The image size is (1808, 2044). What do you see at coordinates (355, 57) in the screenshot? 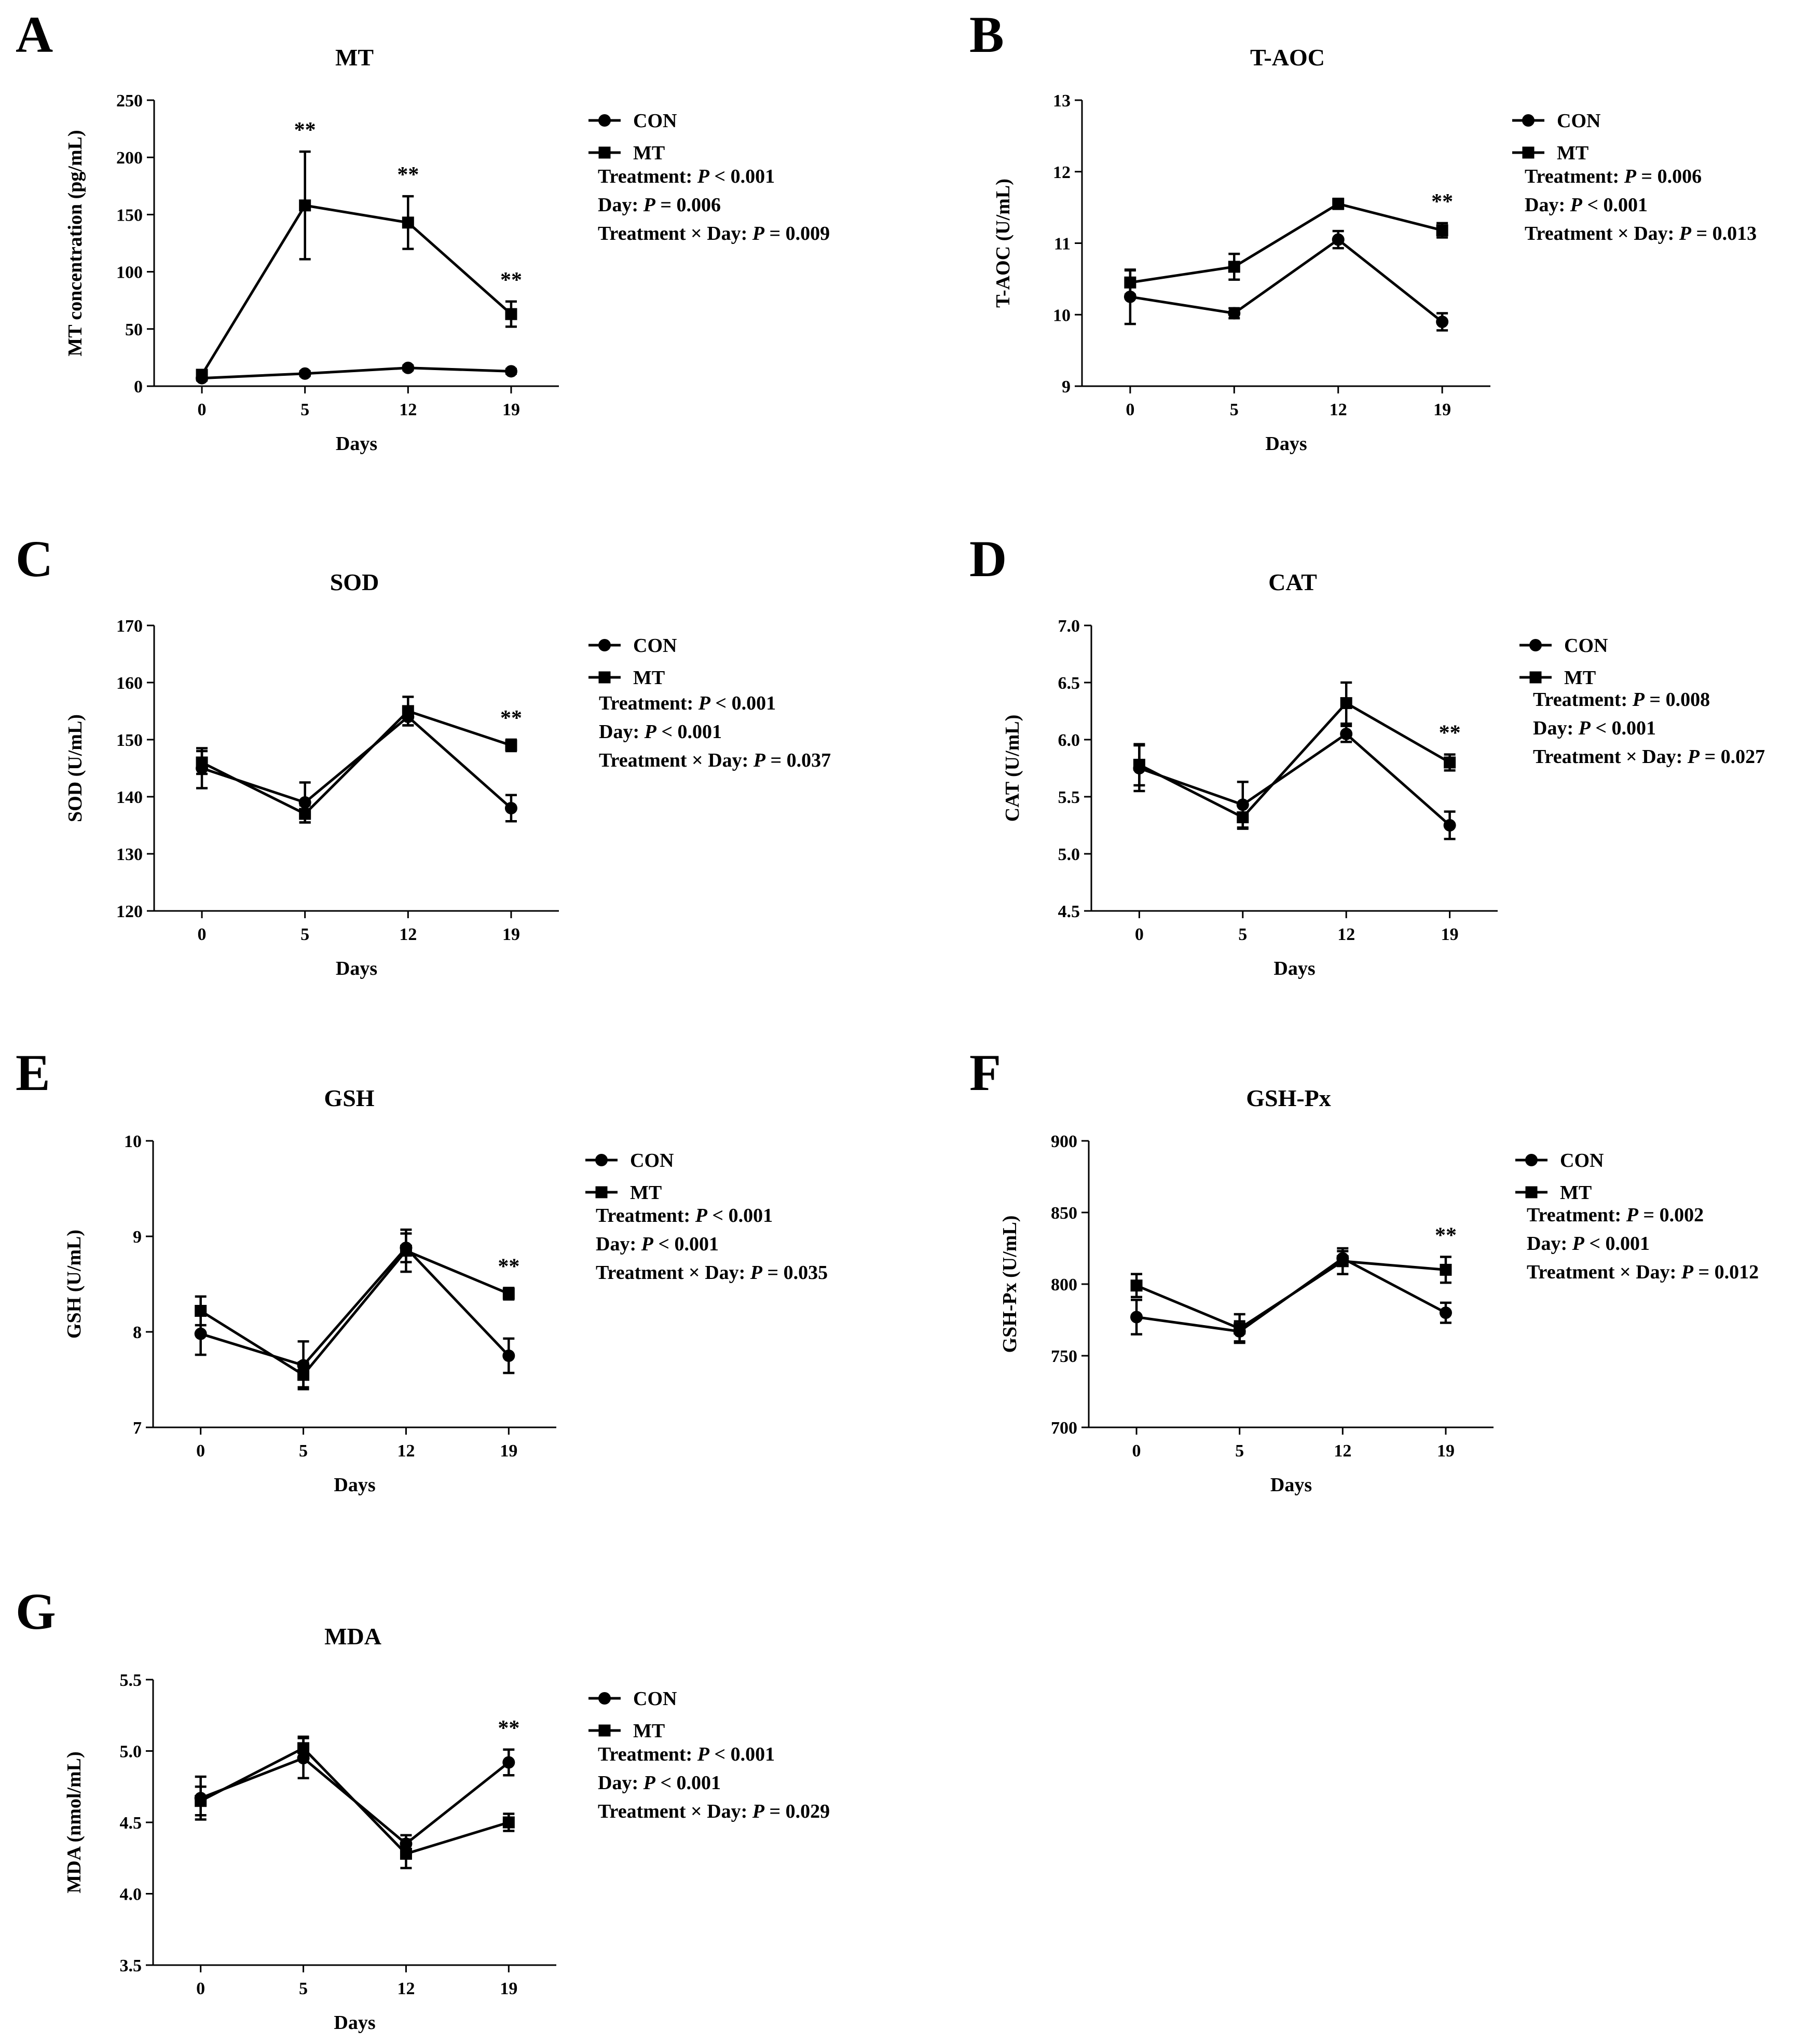
I see `chart-title: MT` at bounding box center [355, 57].